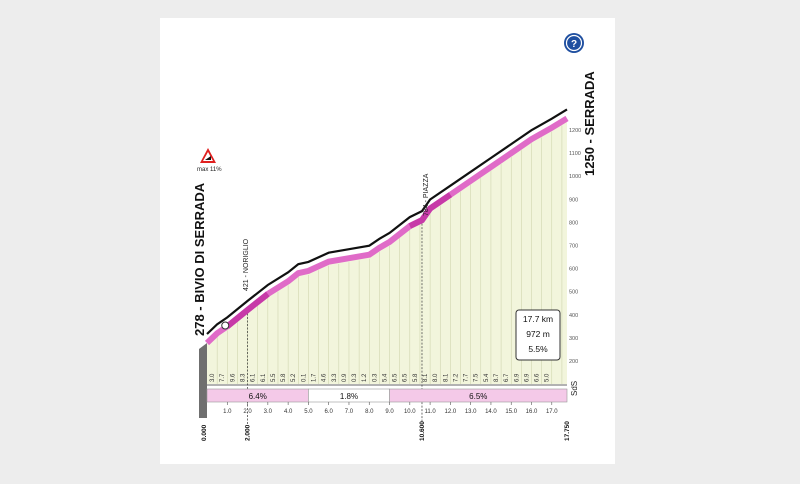  Describe the element at coordinates (365, 377) in the screenshot. I see `km-gradient-label: 1.2` at that location.